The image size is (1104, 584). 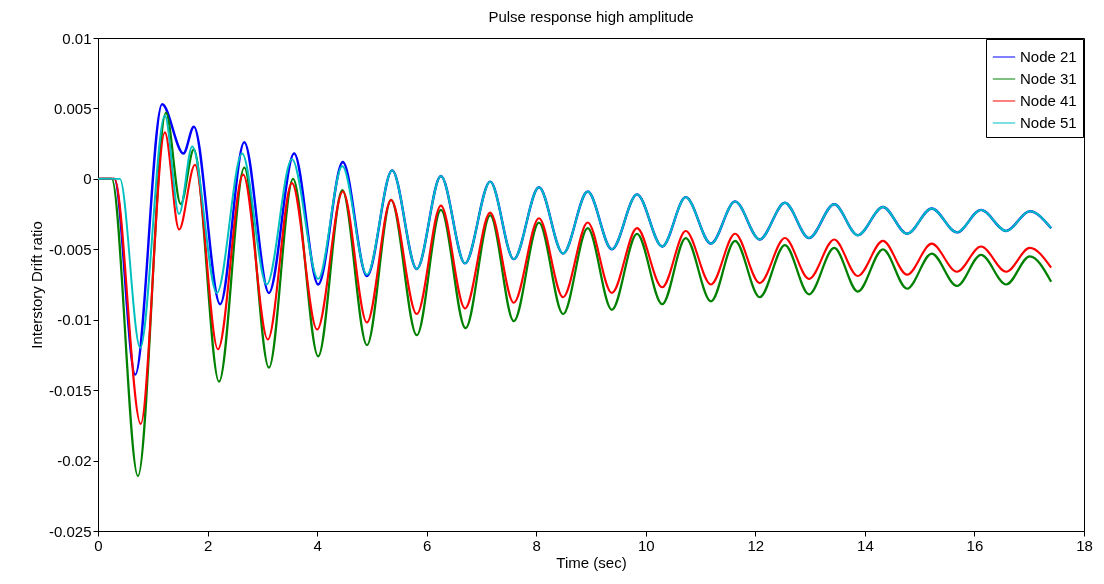 I want to click on x-tick-label: 10, so click(x=646, y=545).